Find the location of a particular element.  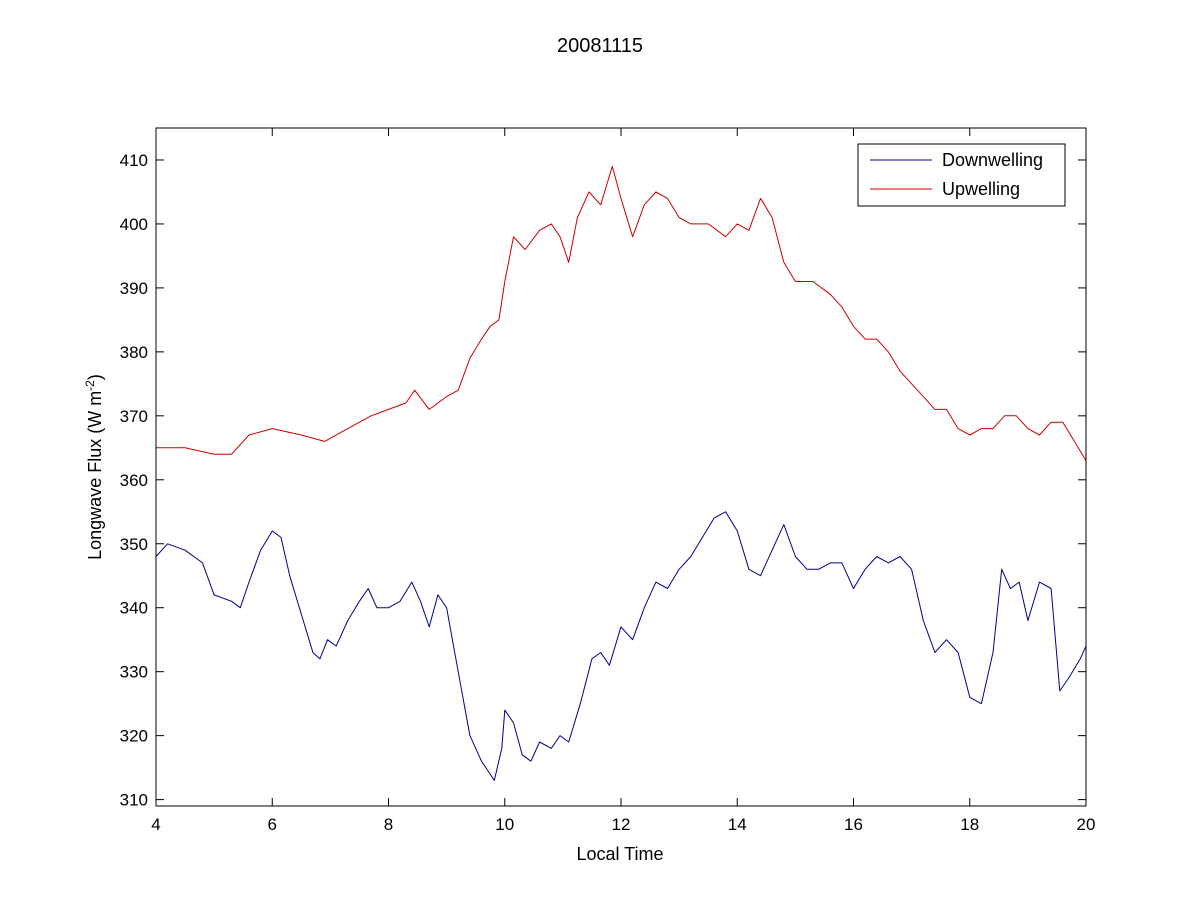

y-tick-label: 310 is located at coordinates (134, 800).